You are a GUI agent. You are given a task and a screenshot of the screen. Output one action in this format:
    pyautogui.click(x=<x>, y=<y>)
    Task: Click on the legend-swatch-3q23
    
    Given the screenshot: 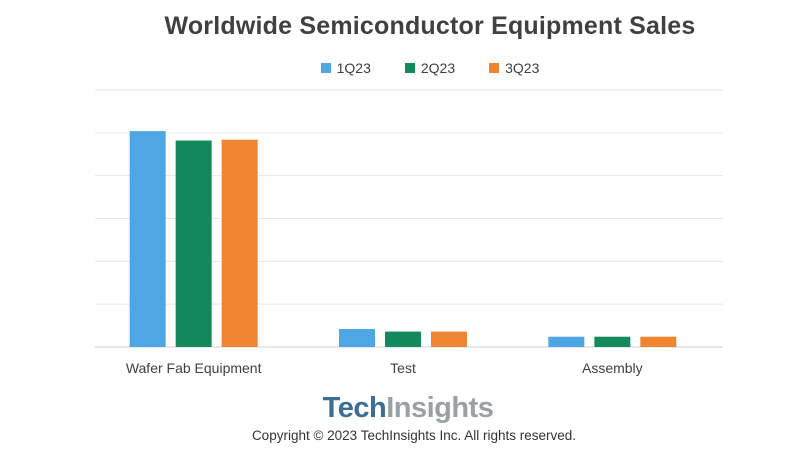 What is the action you would take?
    pyautogui.click(x=494, y=68)
    